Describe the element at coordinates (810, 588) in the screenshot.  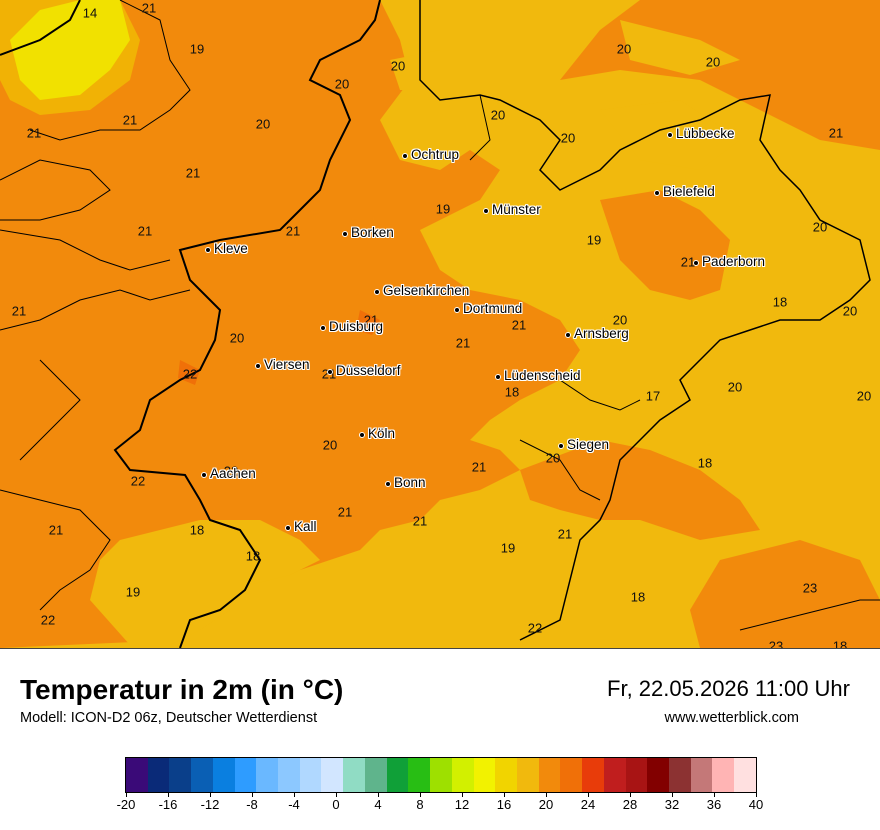
I see `temperature-value: 23` at that location.